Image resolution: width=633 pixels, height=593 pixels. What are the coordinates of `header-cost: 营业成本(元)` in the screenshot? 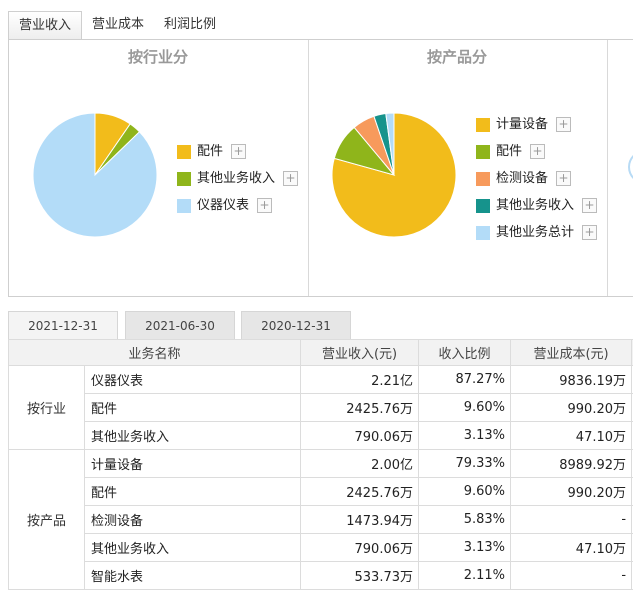 It's located at (571, 352).